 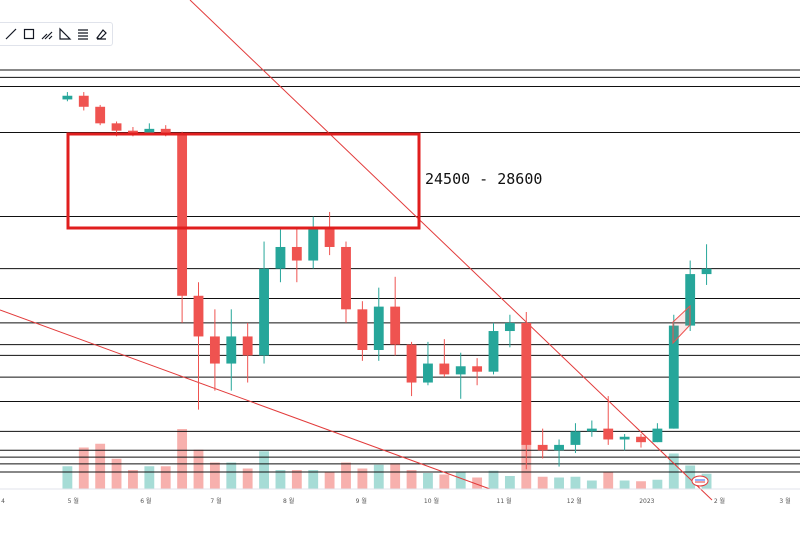 I want to click on triangle-tool-icon, so click(x=65, y=34).